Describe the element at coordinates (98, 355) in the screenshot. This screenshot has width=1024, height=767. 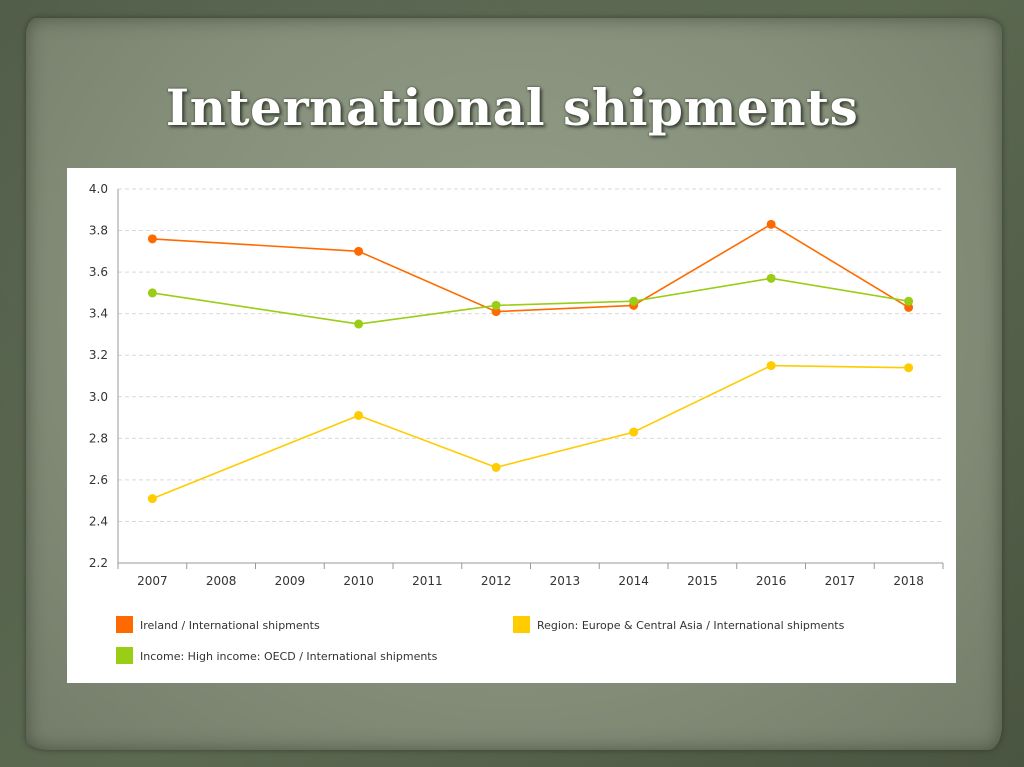
I see `y-tick-label: 3.2` at that location.